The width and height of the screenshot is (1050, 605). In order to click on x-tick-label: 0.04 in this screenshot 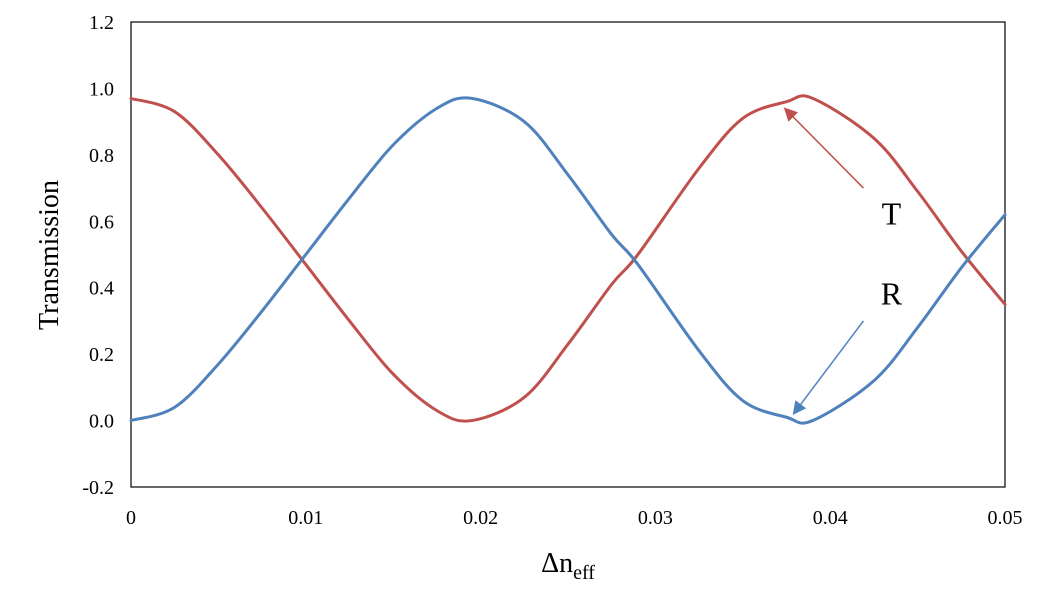, I will do `click(830, 518)`.